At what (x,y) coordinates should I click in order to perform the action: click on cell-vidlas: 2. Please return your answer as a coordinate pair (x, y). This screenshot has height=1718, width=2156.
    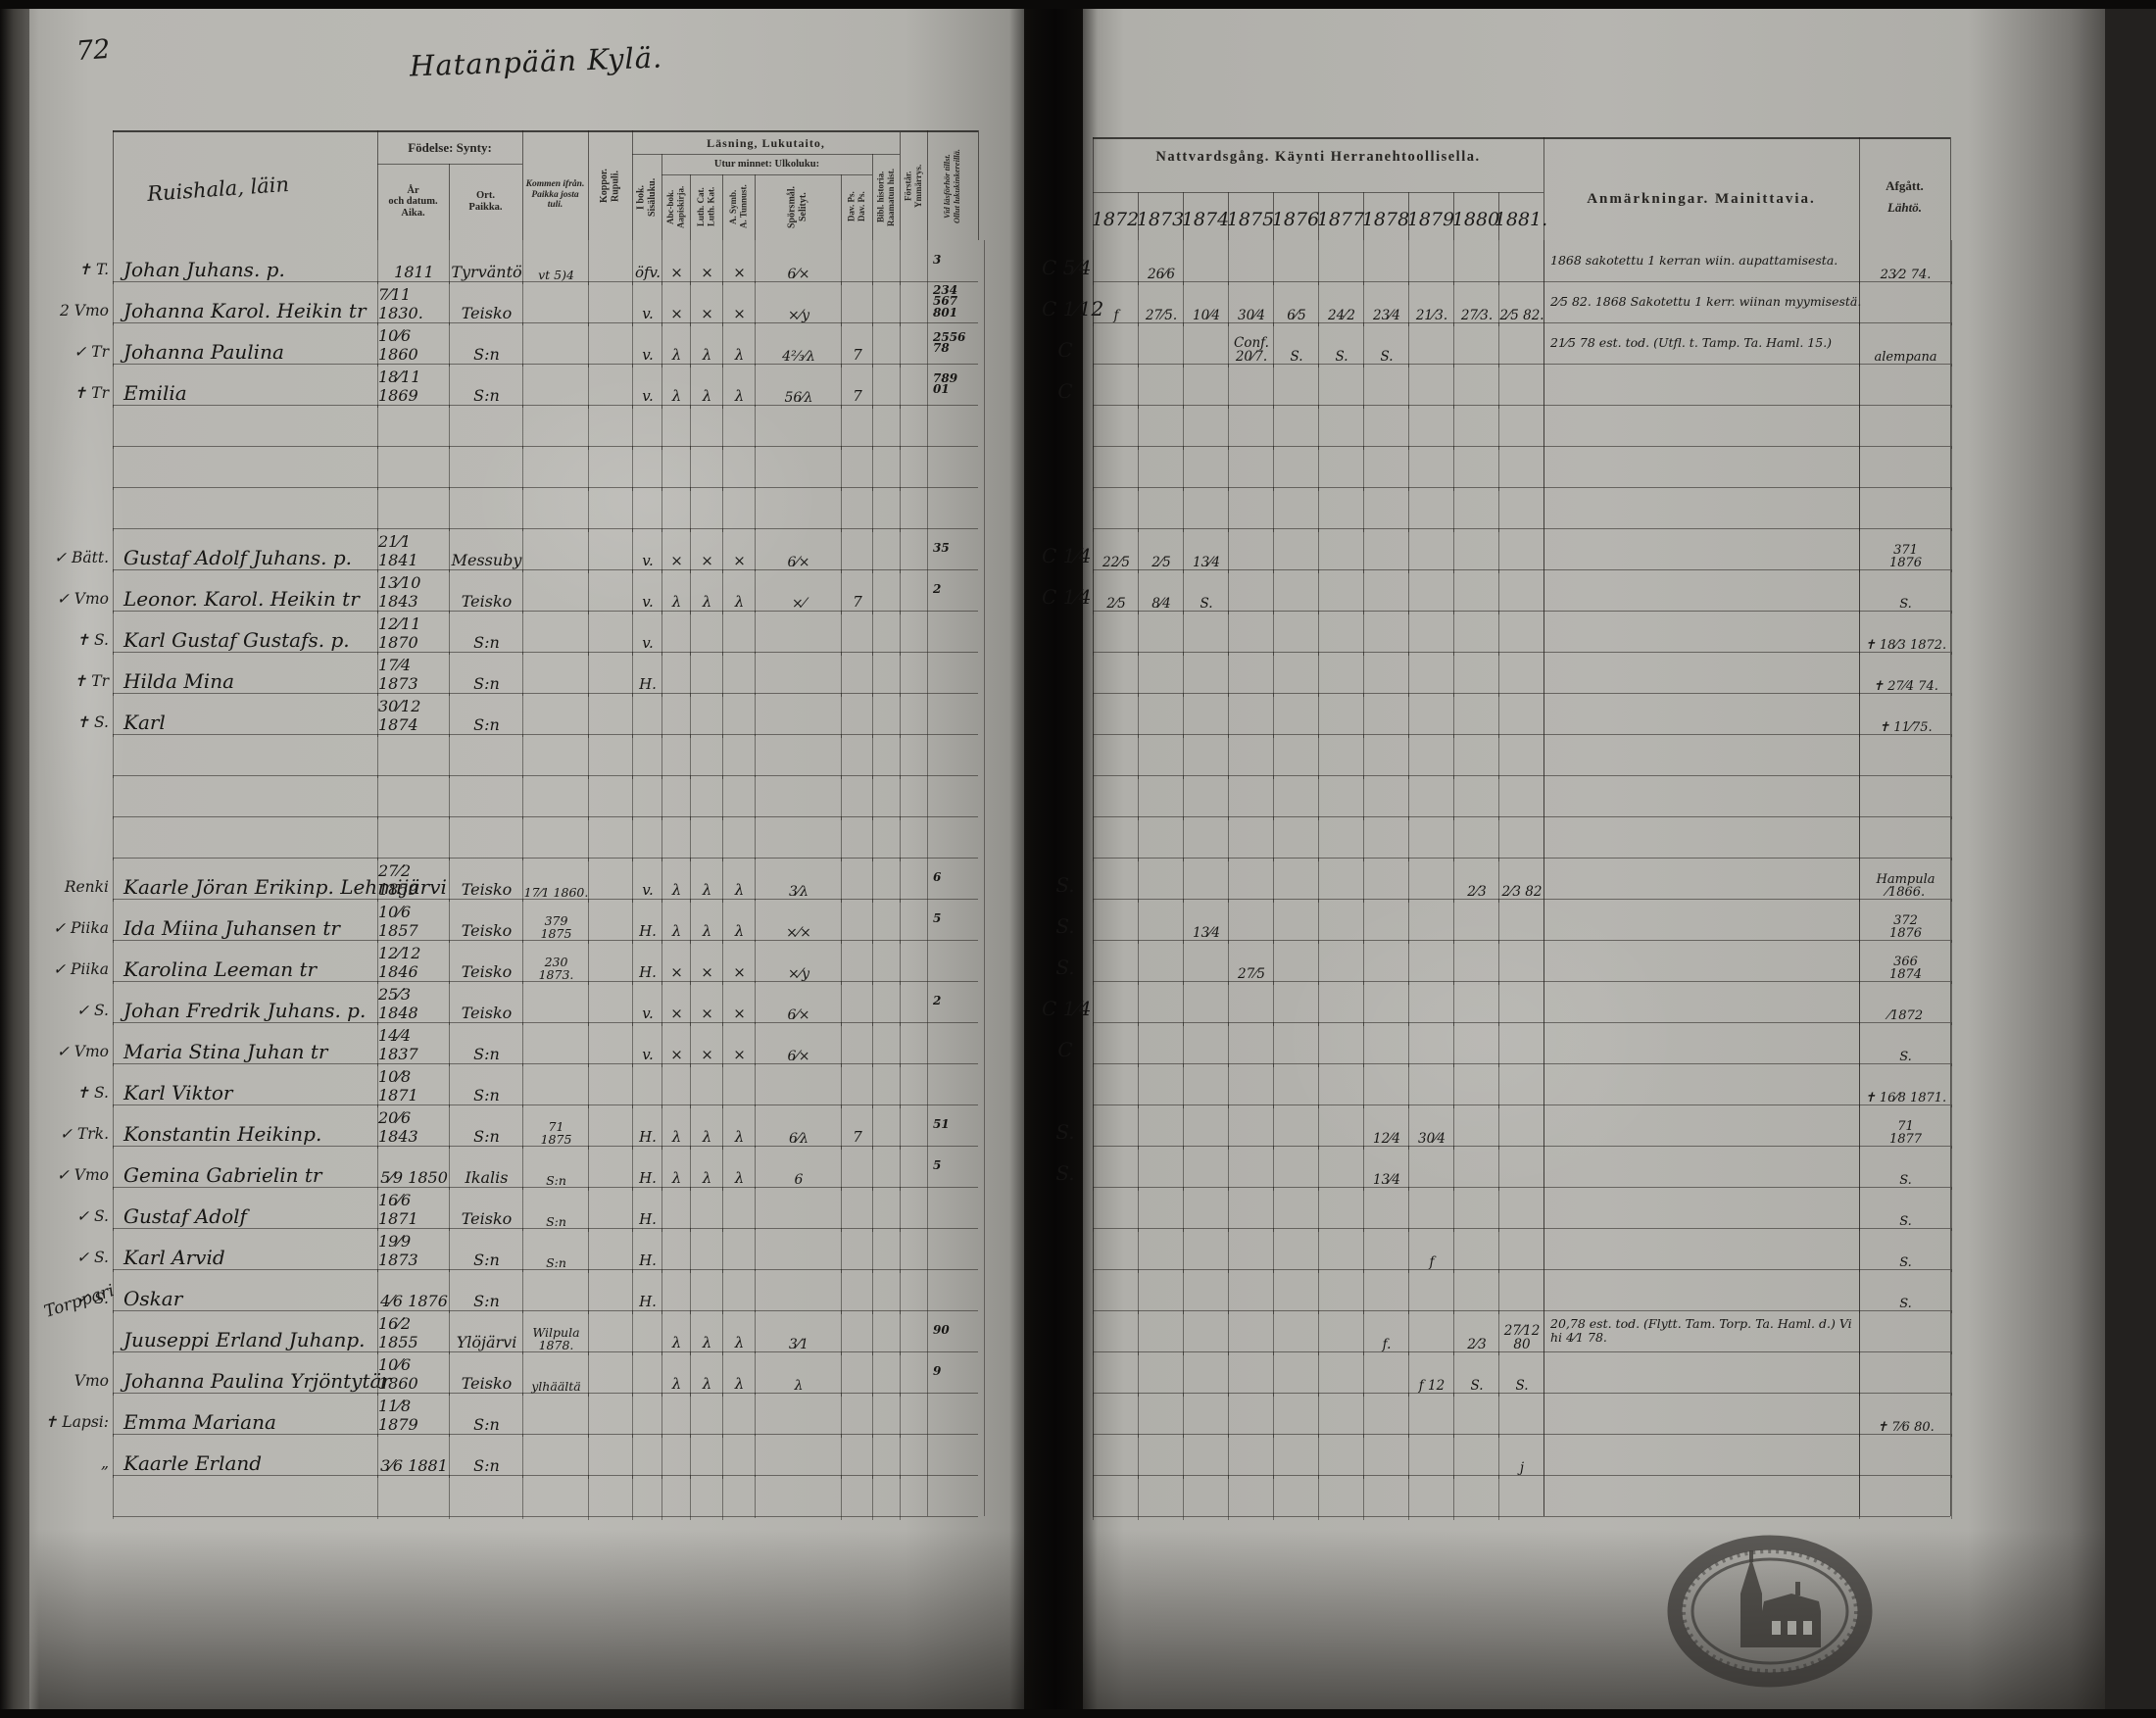
    Looking at the image, I should click on (956, 1001).